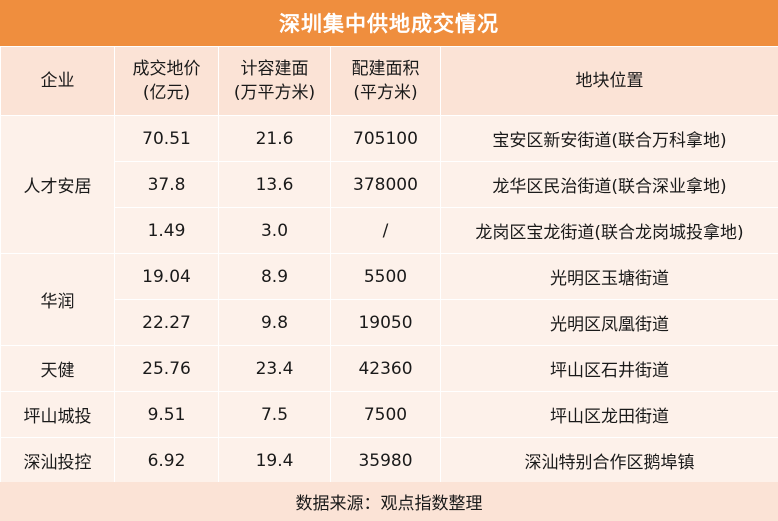  Describe the element at coordinates (609, 322) in the screenshot. I see `location-cell: 光明区凤凰街道` at that location.